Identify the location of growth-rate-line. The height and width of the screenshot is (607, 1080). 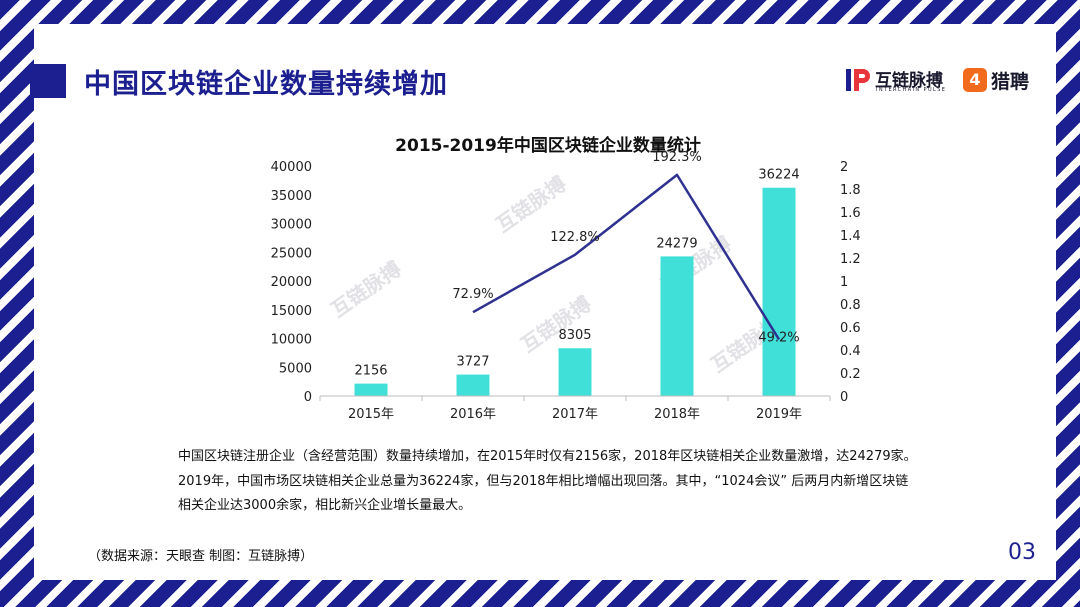
(626, 257).